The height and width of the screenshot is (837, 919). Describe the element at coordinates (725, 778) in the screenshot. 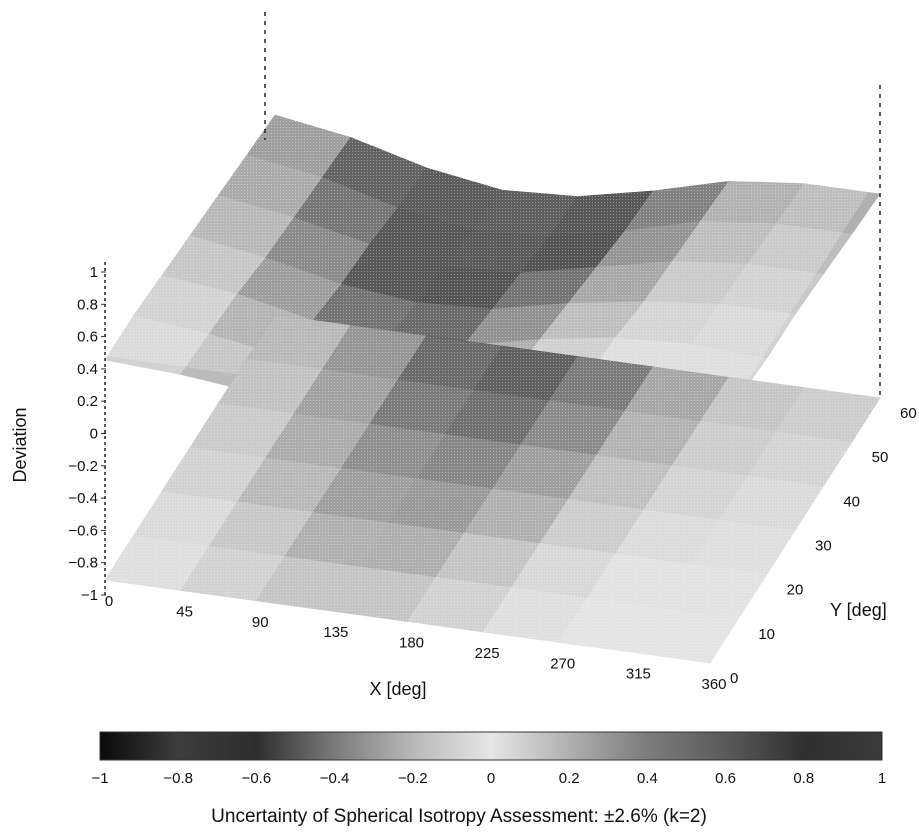

I see `colorbar-tick-label: 0.6` at that location.